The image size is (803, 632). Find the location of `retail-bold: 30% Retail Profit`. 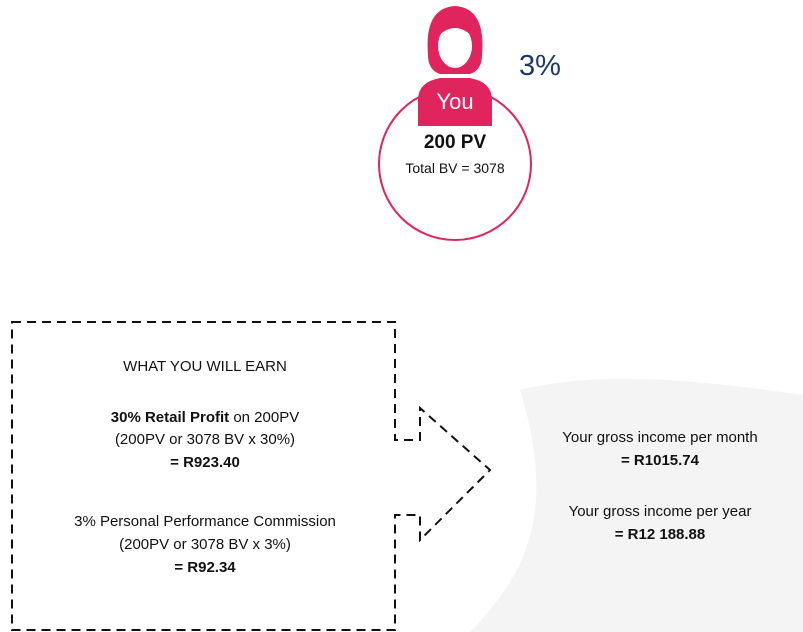

retail-bold: 30% Retail Profit is located at coordinates (170, 417).